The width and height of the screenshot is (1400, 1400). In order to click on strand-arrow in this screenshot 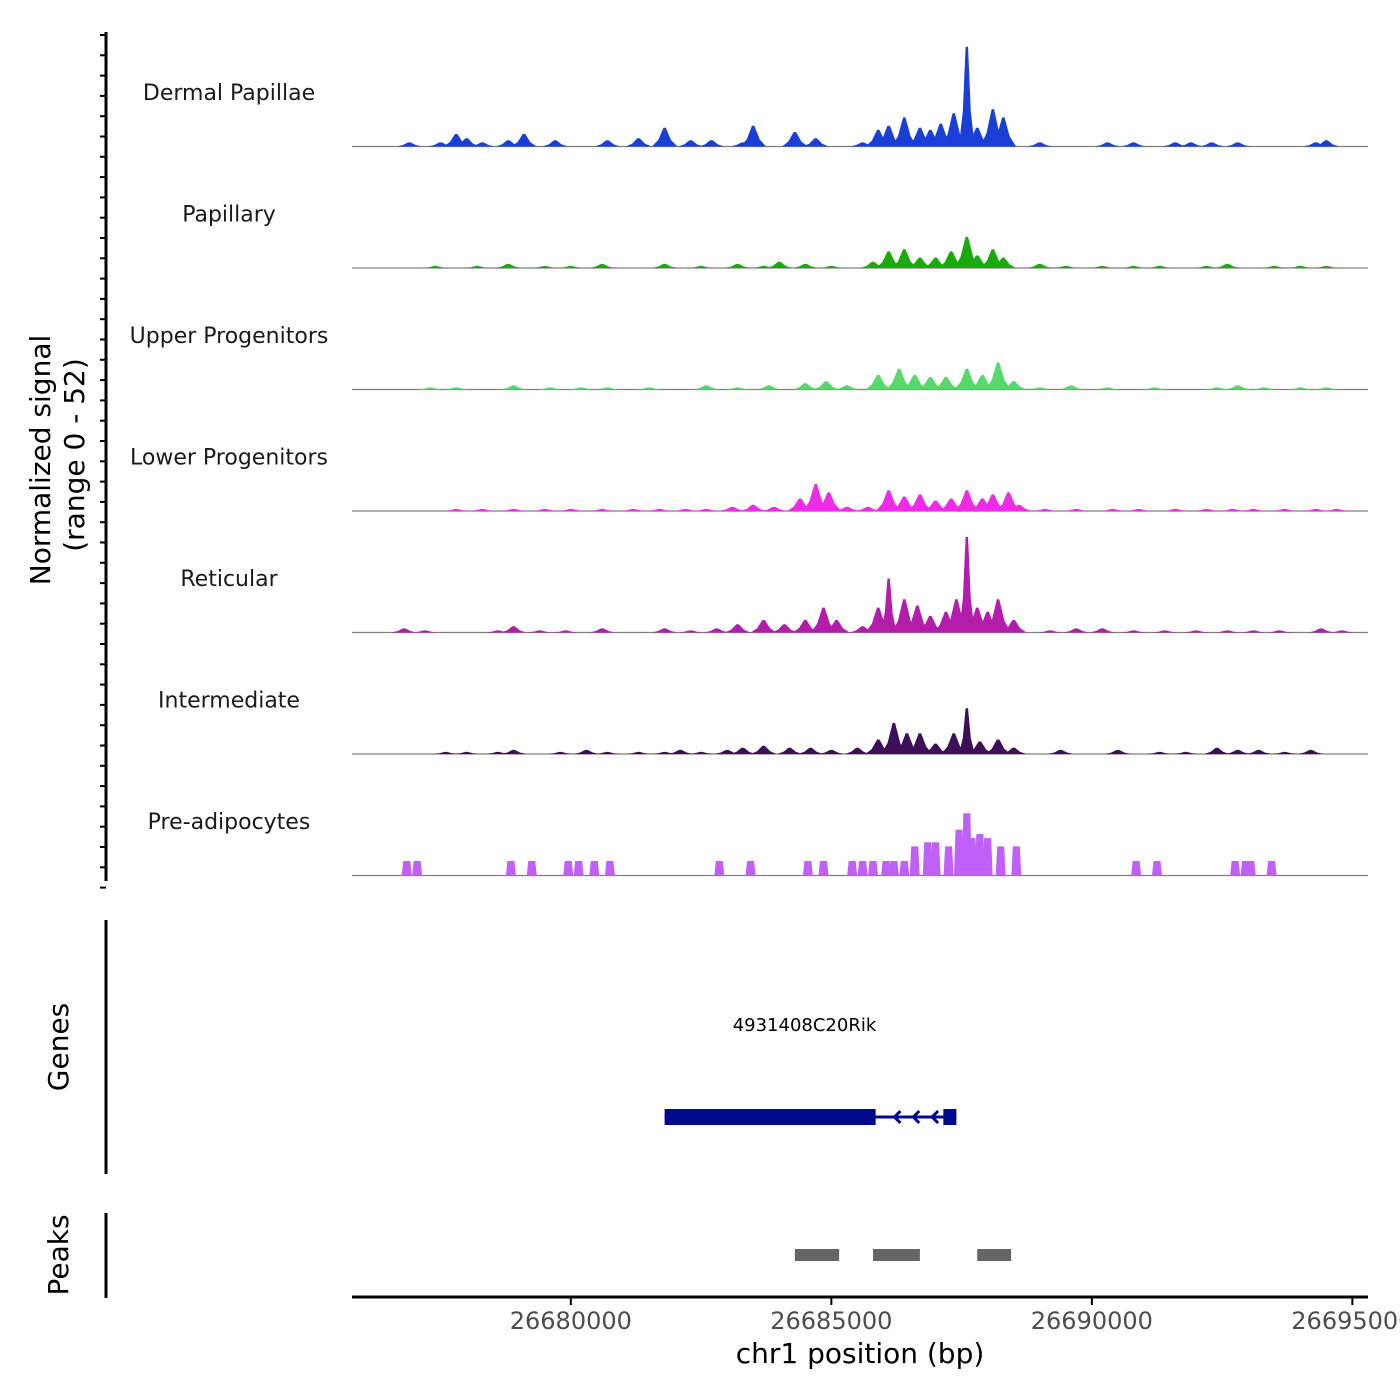, I will do `click(934, 1117)`.